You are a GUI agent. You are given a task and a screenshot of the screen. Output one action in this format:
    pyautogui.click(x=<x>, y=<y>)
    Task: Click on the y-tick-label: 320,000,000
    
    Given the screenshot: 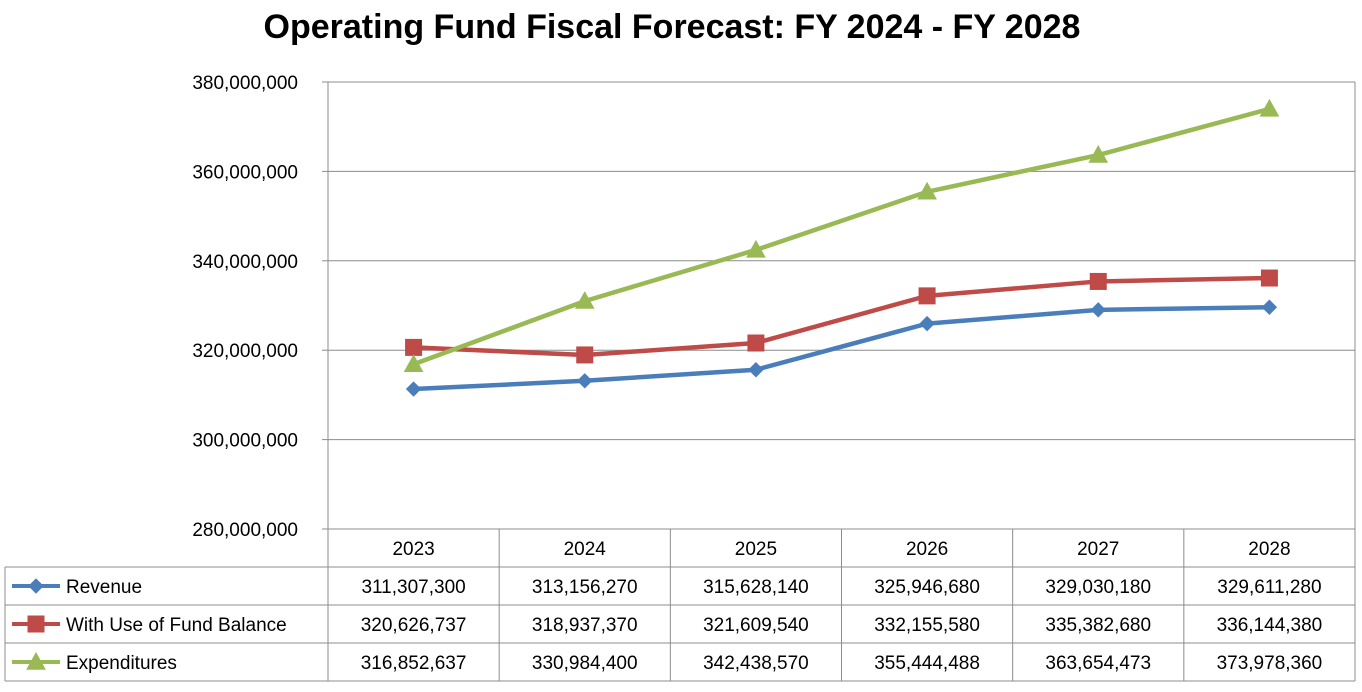 What is the action you would take?
    pyautogui.click(x=245, y=351)
    